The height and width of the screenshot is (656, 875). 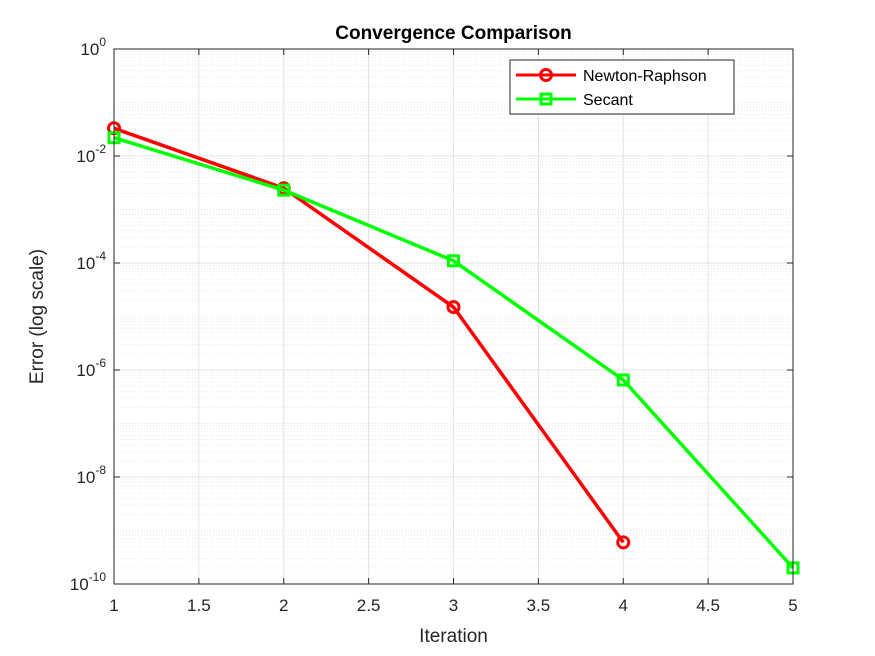 I want to click on x-tick-label: 1, so click(x=113, y=605).